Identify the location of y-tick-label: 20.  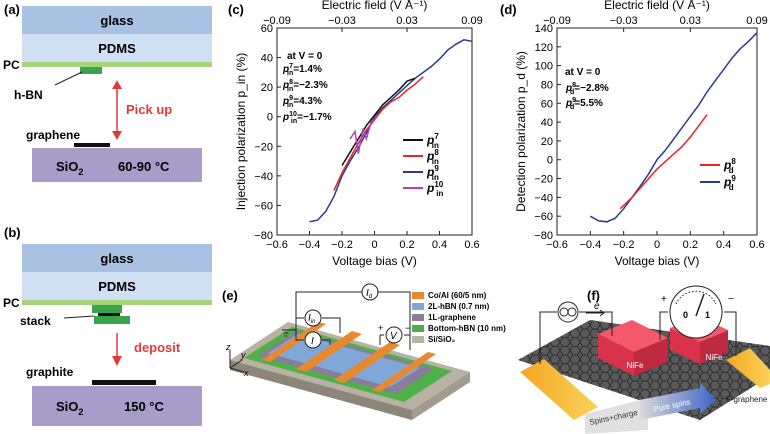
(267, 88).